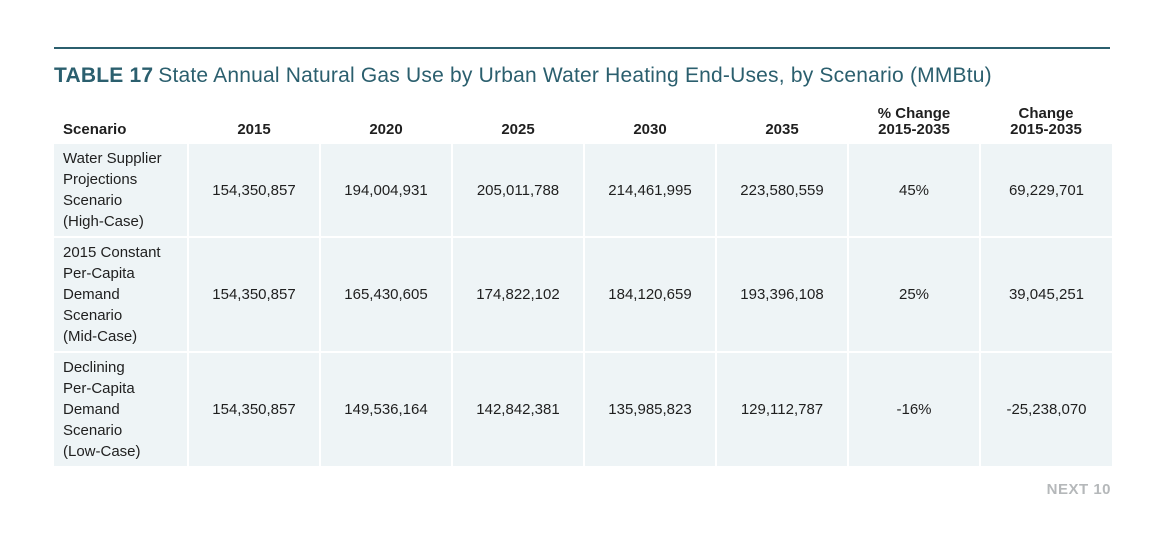 The width and height of the screenshot is (1167, 544). What do you see at coordinates (104, 75) in the screenshot?
I see `table-number: TABLE 17` at bounding box center [104, 75].